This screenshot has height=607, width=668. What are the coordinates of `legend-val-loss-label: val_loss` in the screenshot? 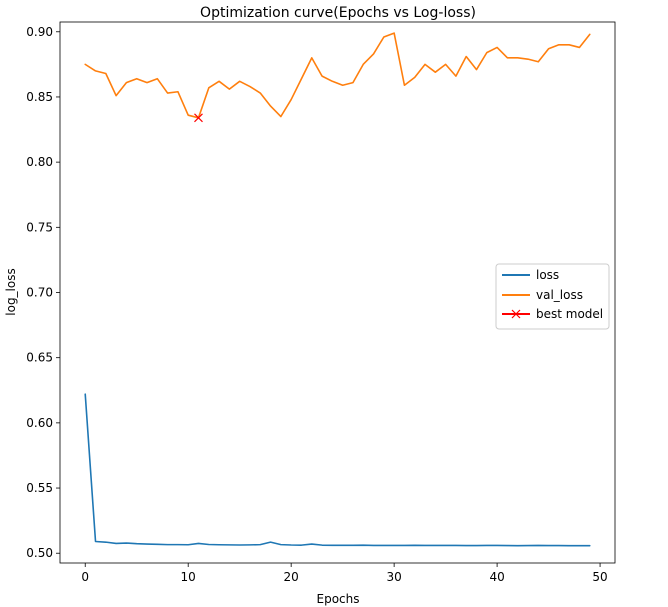 It's located at (559, 295).